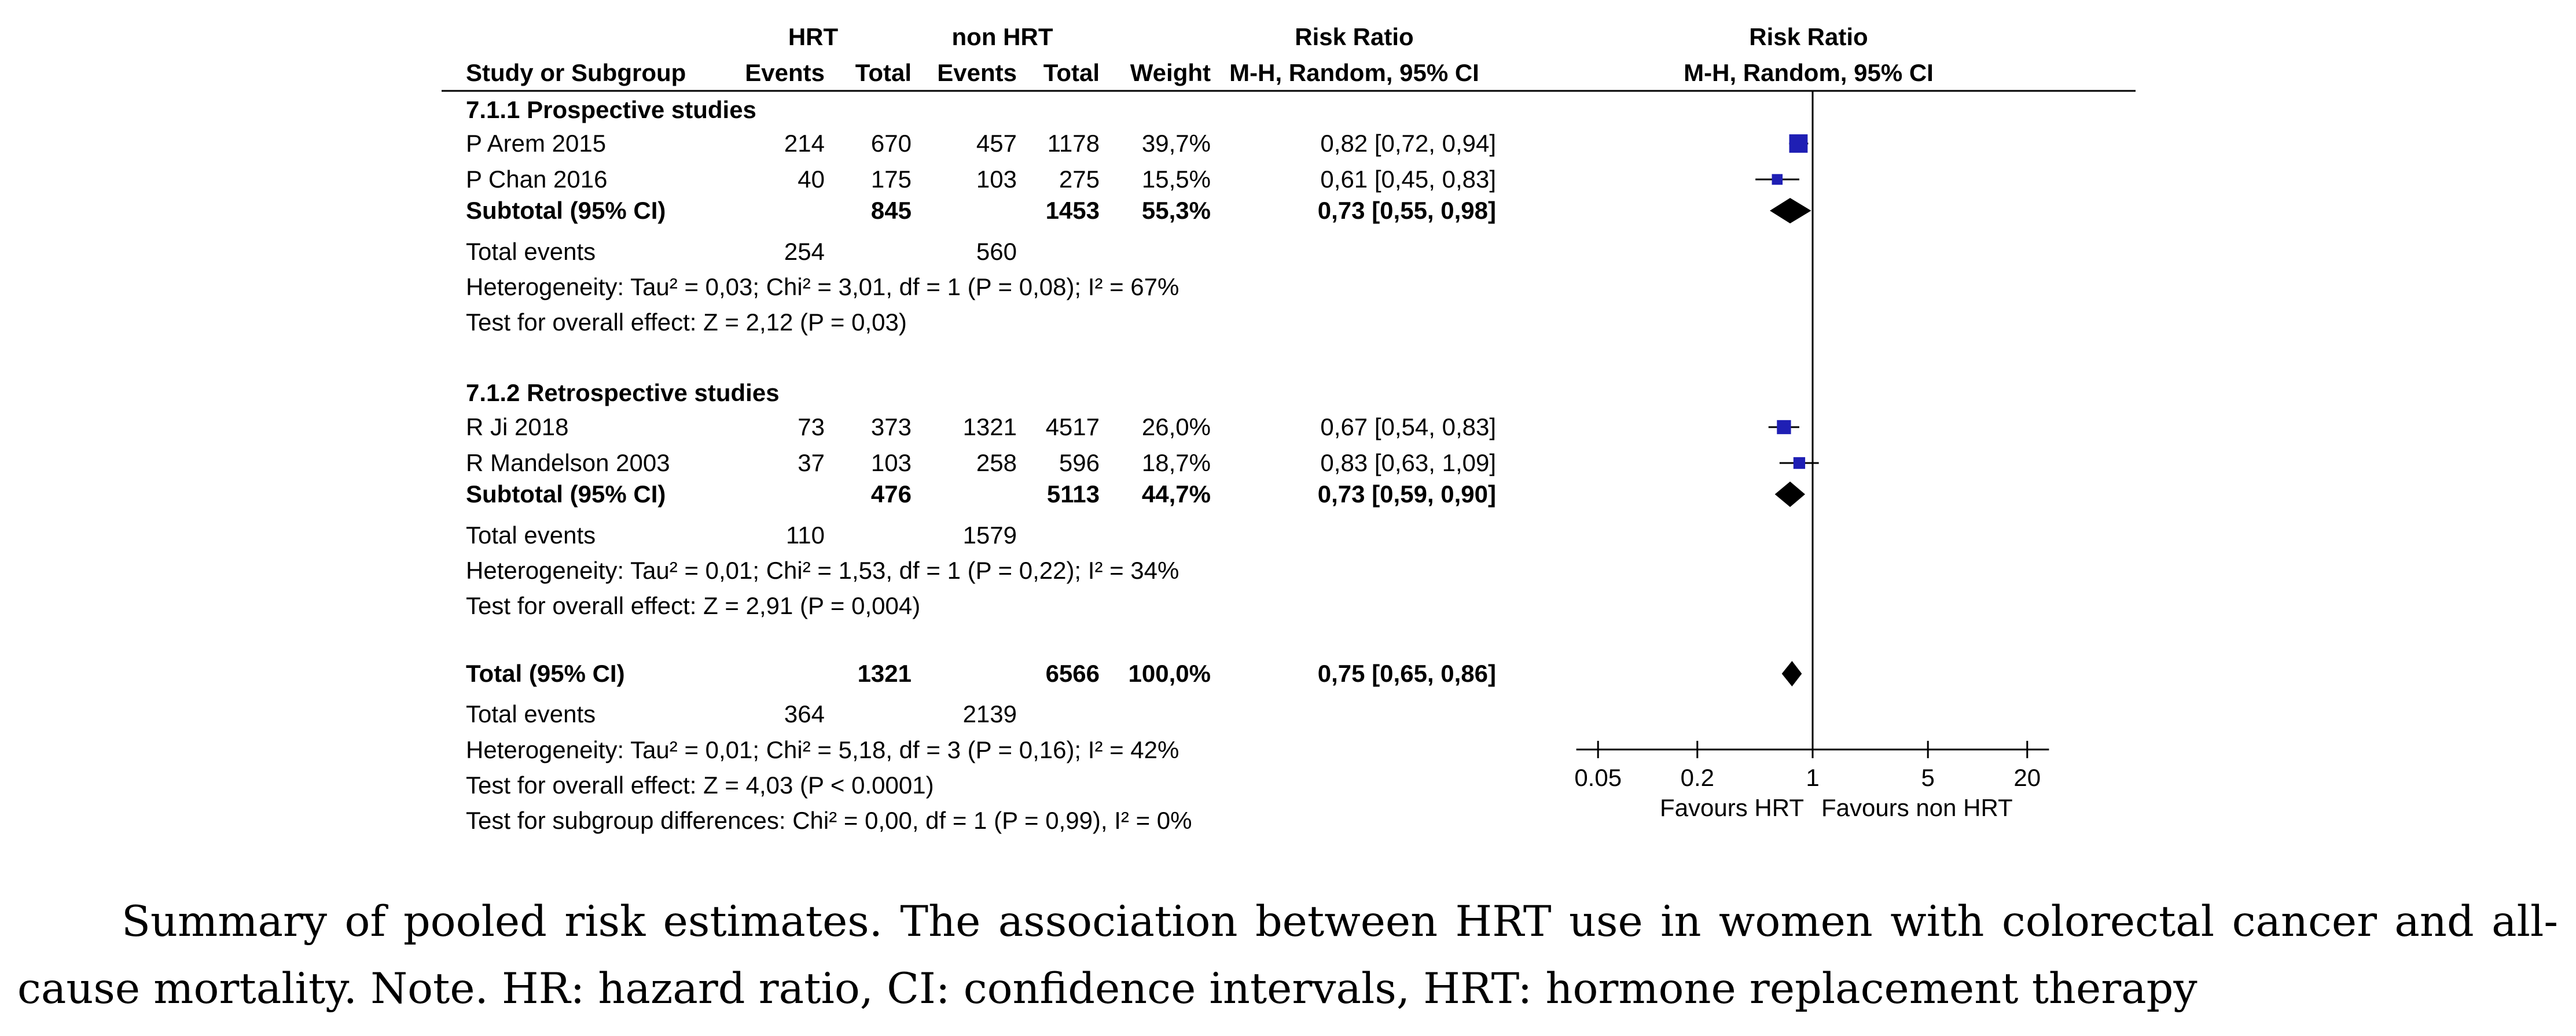  I want to click on total-events-1-non: 560, so click(997, 251).